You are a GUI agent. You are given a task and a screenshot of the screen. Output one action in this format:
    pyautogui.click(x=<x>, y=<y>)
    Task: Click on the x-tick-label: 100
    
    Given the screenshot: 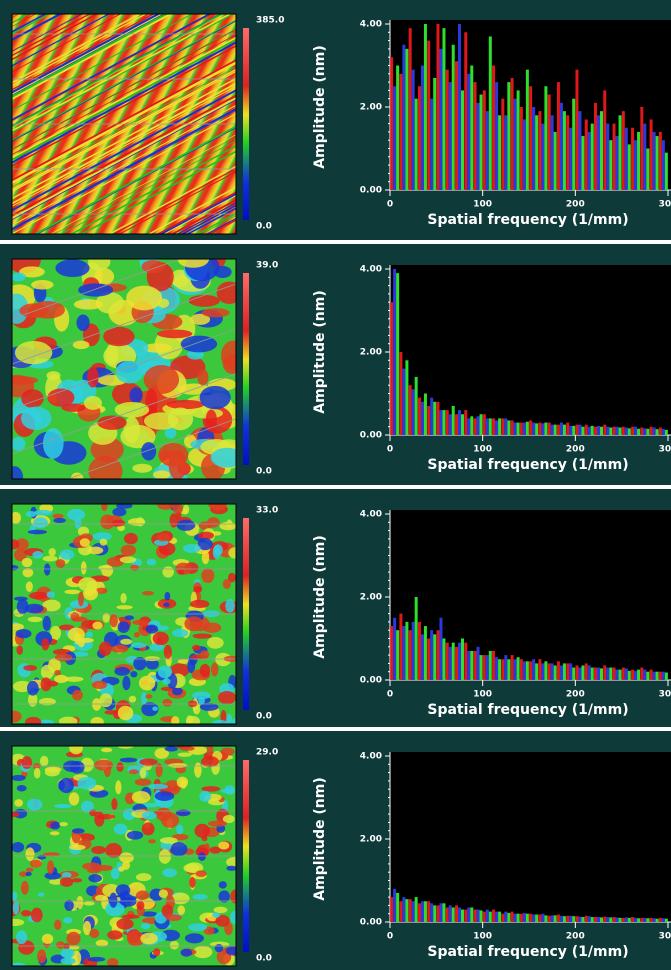 What is the action you would take?
    pyautogui.click(x=482, y=205)
    